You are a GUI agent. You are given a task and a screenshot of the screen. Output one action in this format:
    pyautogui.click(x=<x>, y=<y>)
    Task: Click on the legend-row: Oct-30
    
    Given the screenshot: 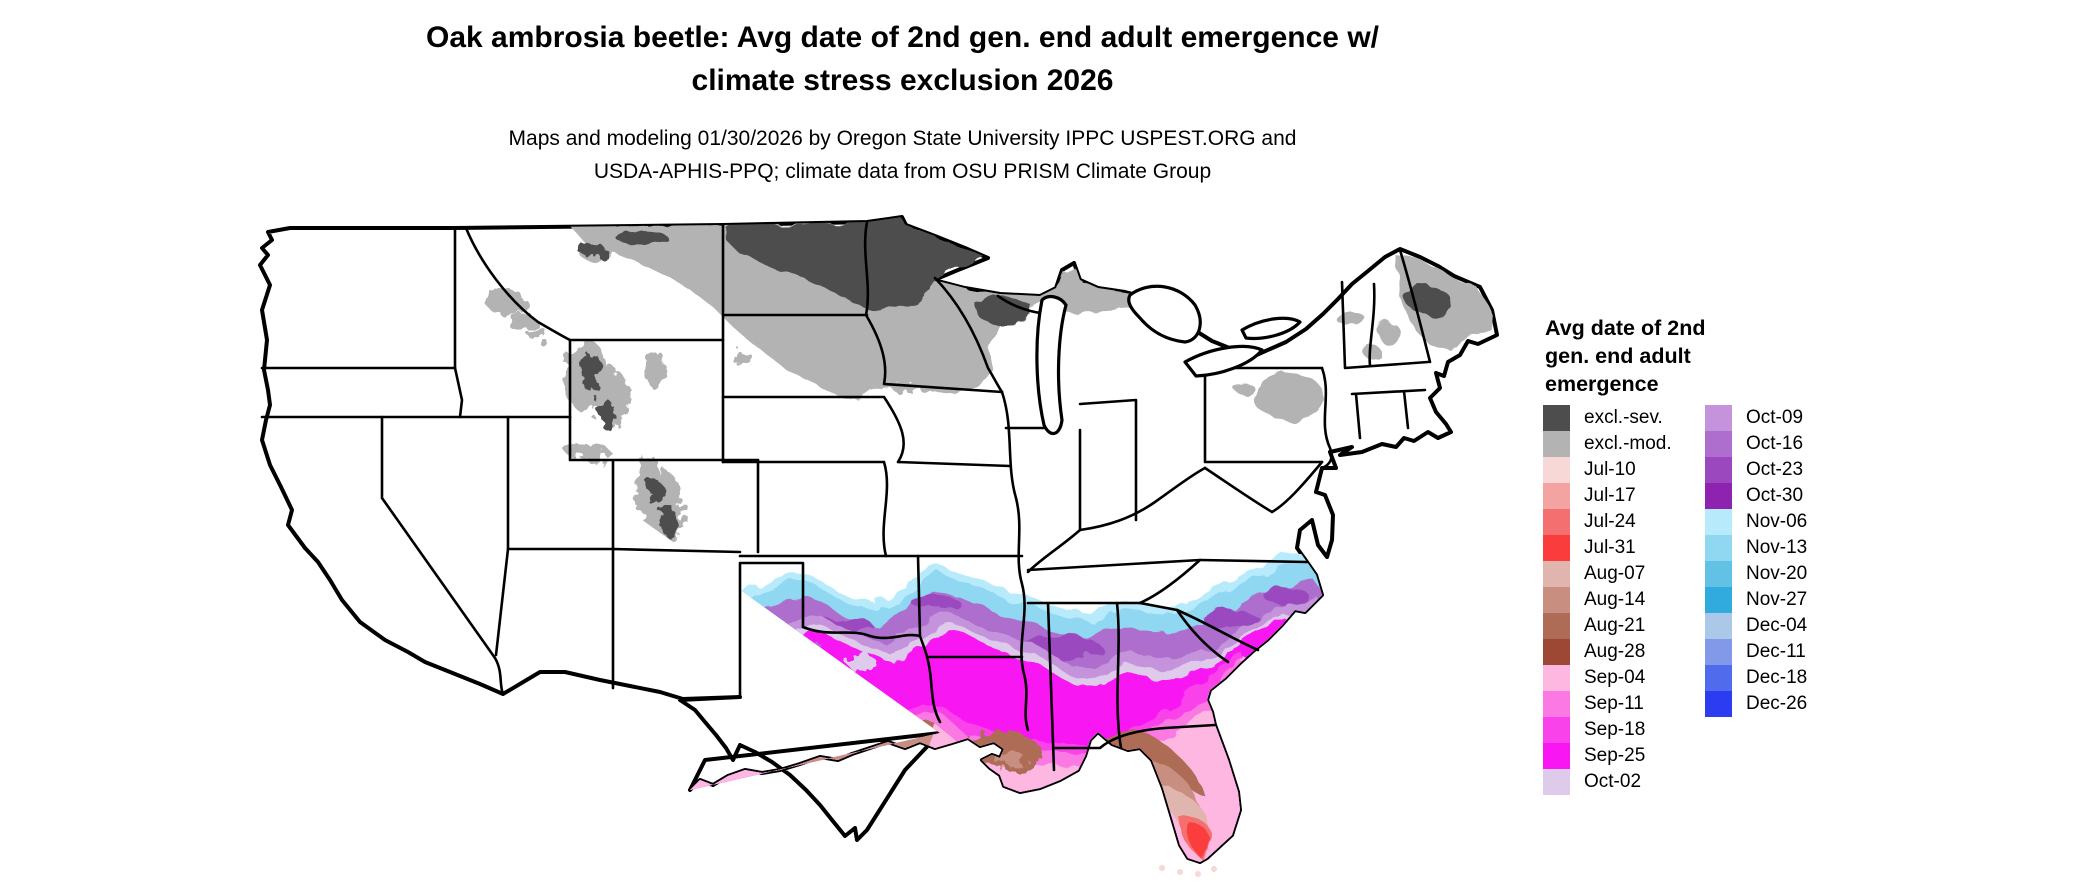 What is the action you would take?
    pyautogui.click(x=1756, y=496)
    